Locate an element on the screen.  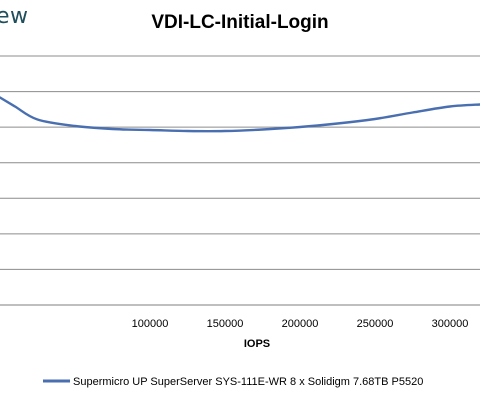
x-tick-labels: 100000 150000 200000 250000 300000 is located at coordinates (300, 324).